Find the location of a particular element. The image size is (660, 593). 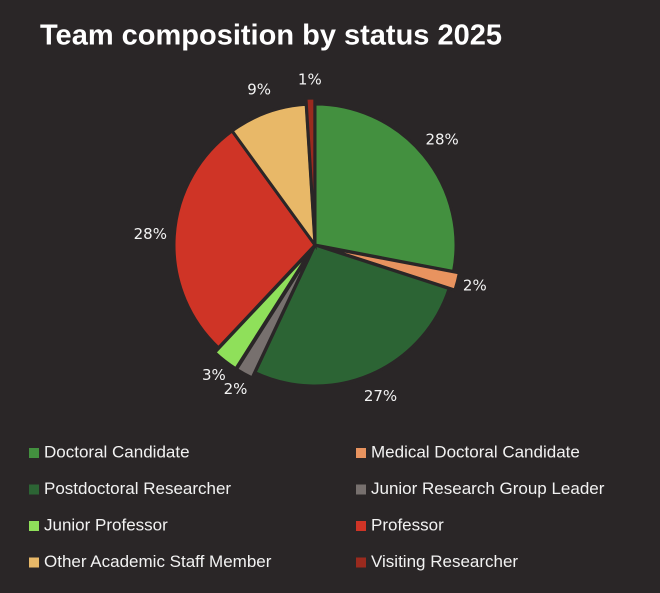

chart-title: Team composition by status 2025 is located at coordinates (271, 36).